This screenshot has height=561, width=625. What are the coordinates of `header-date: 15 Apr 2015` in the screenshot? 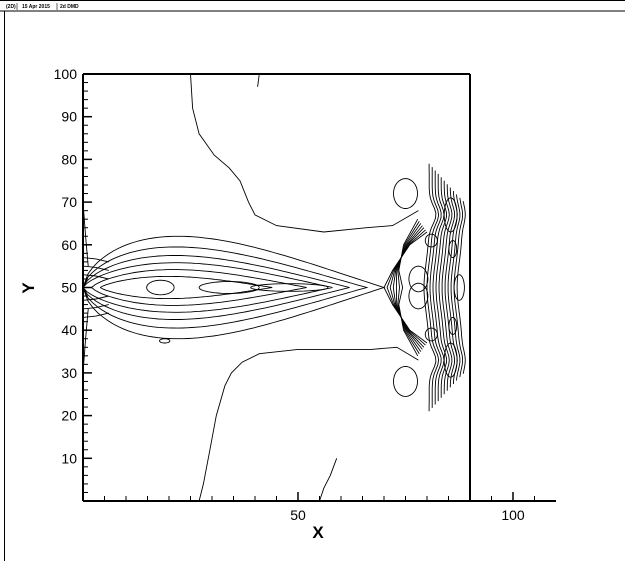 It's located at (36, 7).